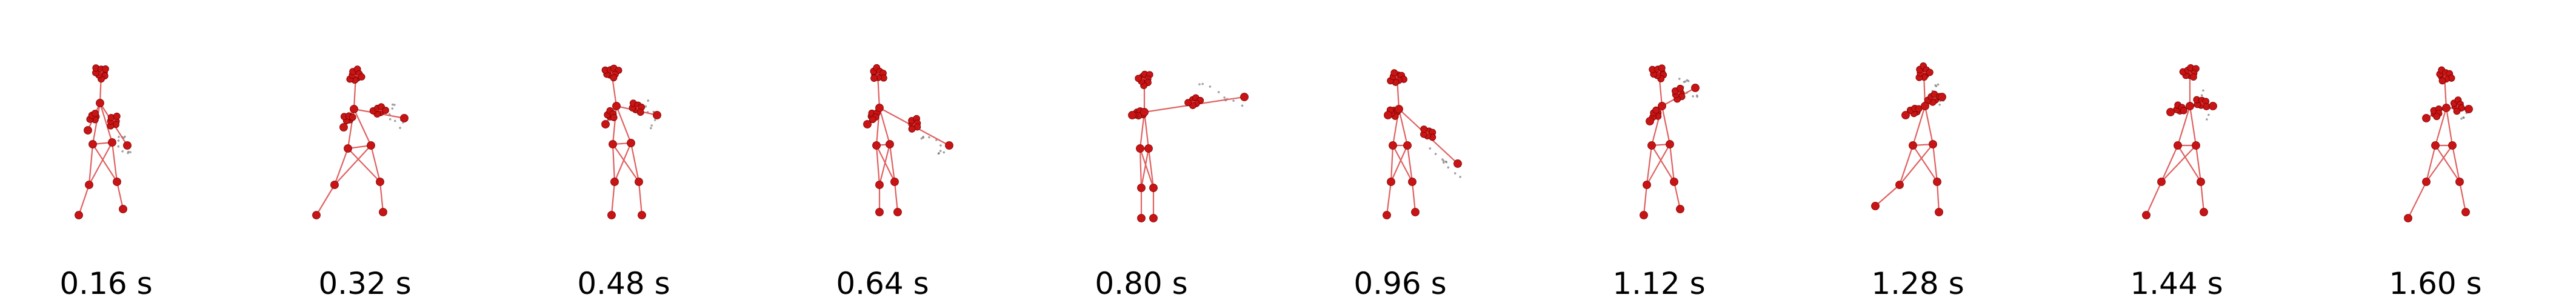 The height and width of the screenshot is (303, 2576). I want to click on time-label: 0.48 s, so click(623, 283).